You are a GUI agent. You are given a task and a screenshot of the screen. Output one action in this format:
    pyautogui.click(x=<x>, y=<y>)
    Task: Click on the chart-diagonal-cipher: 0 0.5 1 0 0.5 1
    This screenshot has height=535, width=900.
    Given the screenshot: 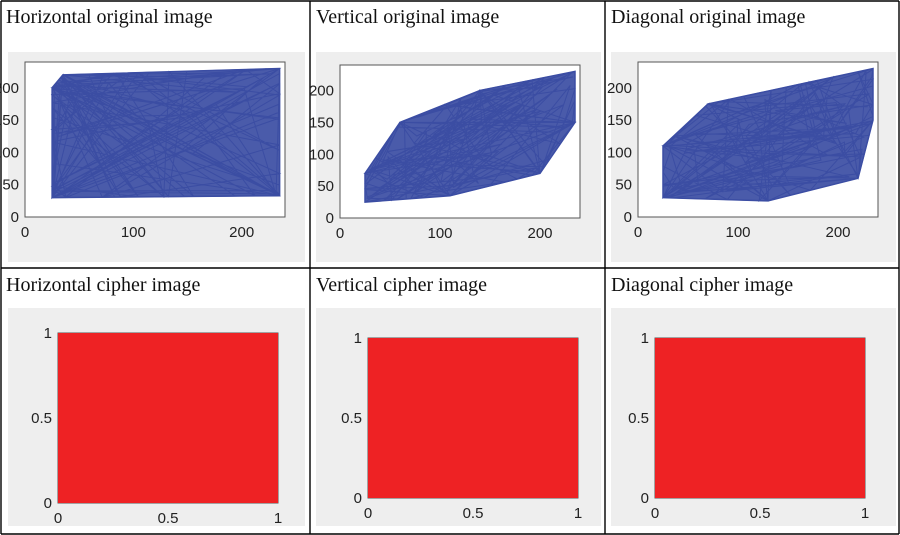 What is the action you would take?
    pyautogui.click(x=753, y=417)
    